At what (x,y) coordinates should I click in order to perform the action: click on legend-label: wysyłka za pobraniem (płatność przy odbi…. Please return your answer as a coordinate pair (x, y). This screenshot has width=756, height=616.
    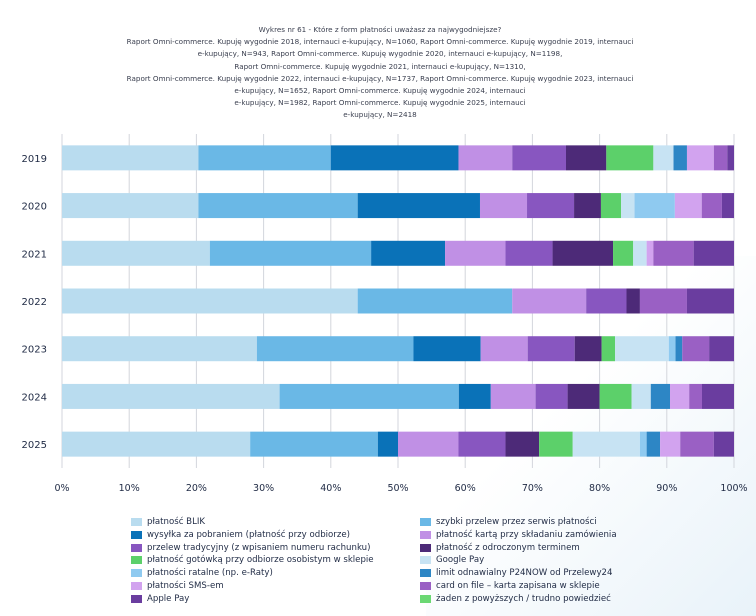
    Looking at the image, I should click on (248, 534).